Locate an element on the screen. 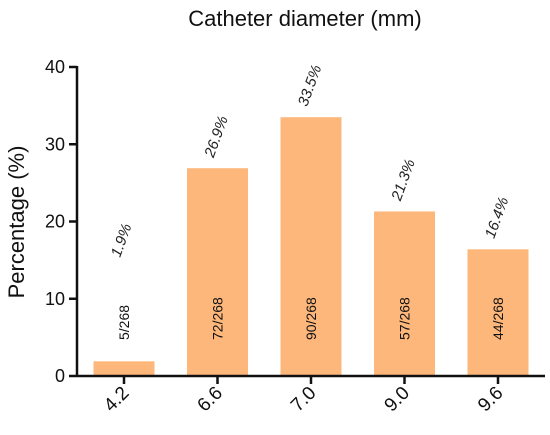 The height and width of the screenshot is (435, 550). y-axis: 0 10 20 30 40 is located at coordinates (62, 221).